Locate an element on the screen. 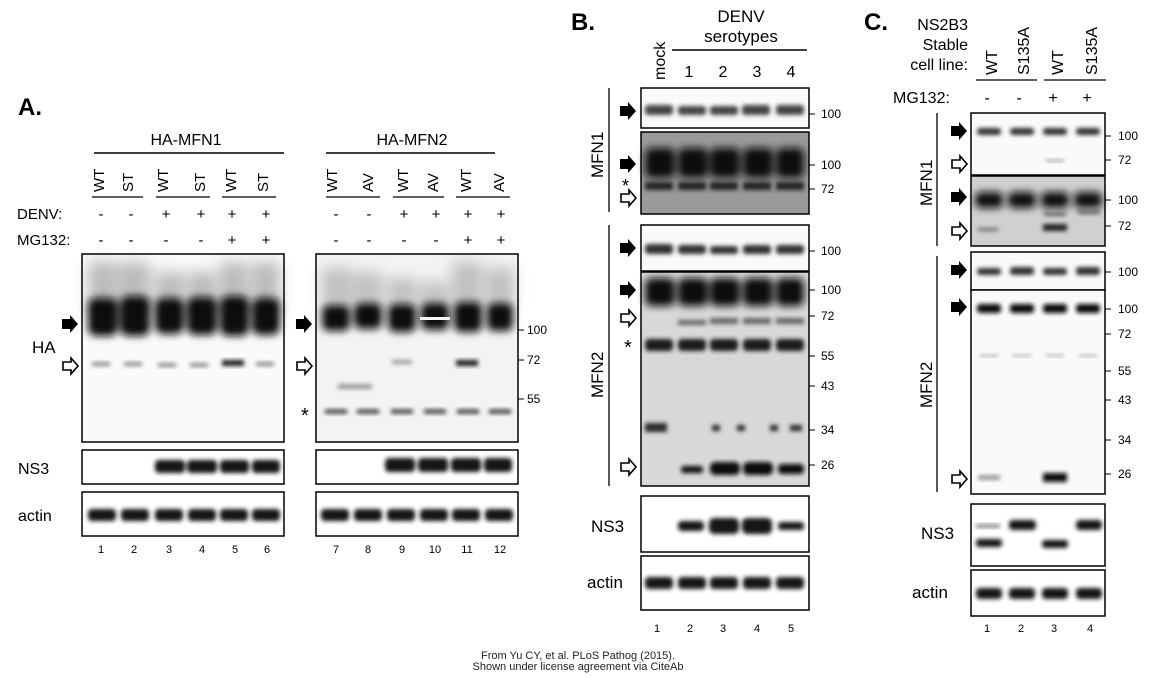 This screenshot has width=1156, height=678. serotype-label: 3 is located at coordinates (757, 72).